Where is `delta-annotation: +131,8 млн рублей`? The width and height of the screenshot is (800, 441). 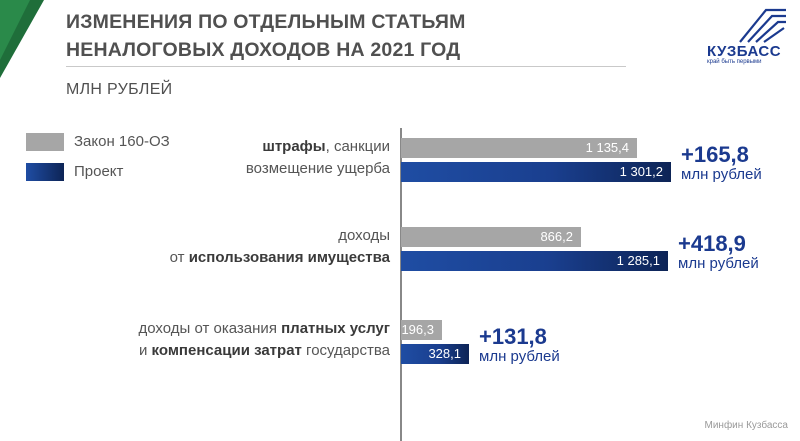
delta-annotation: +131,8 млн рублей is located at coordinates (519, 345).